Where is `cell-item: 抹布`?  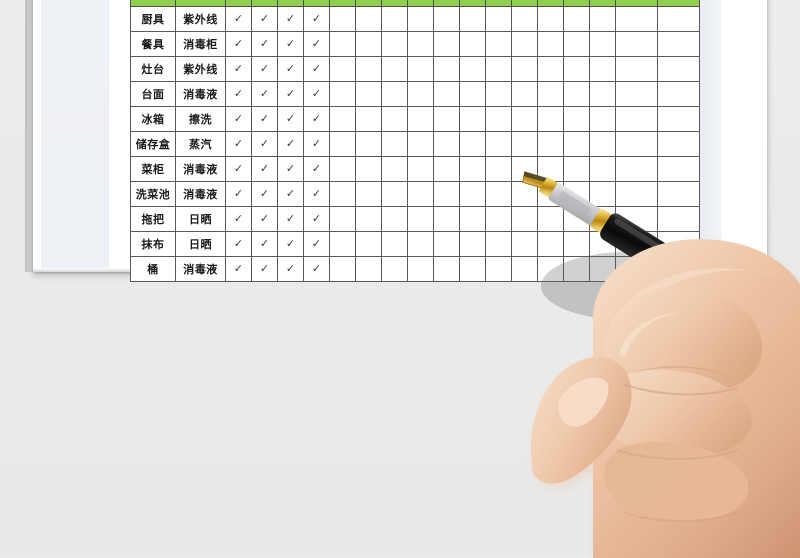 cell-item: 抹布 is located at coordinates (153, 244).